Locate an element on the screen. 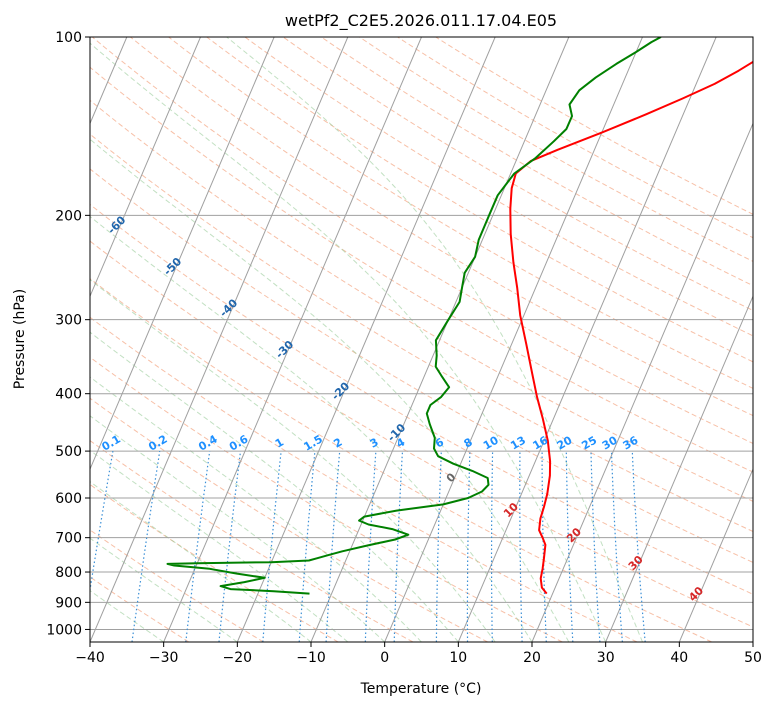  y-tick-label: 600 is located at coordinates (68, 499).